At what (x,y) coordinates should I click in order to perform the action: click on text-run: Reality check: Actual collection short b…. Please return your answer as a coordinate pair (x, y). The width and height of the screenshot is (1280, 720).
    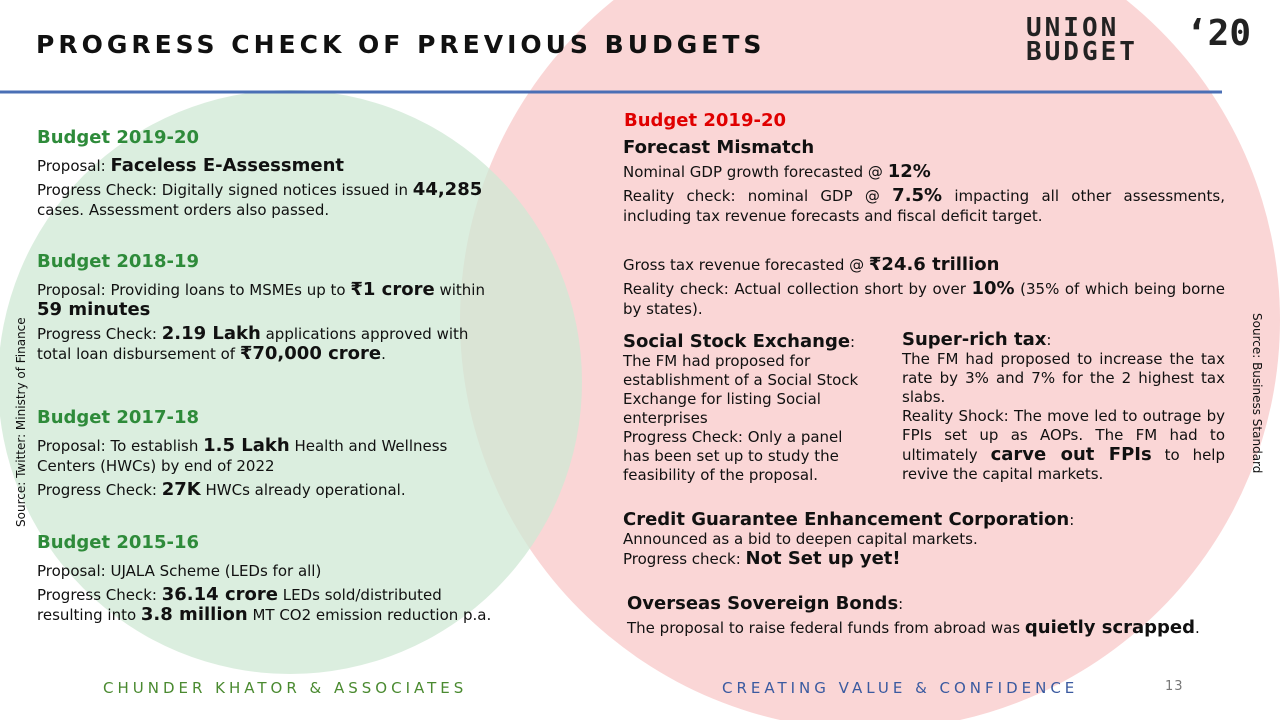
    Looking at the image, I should click on (797, 289).